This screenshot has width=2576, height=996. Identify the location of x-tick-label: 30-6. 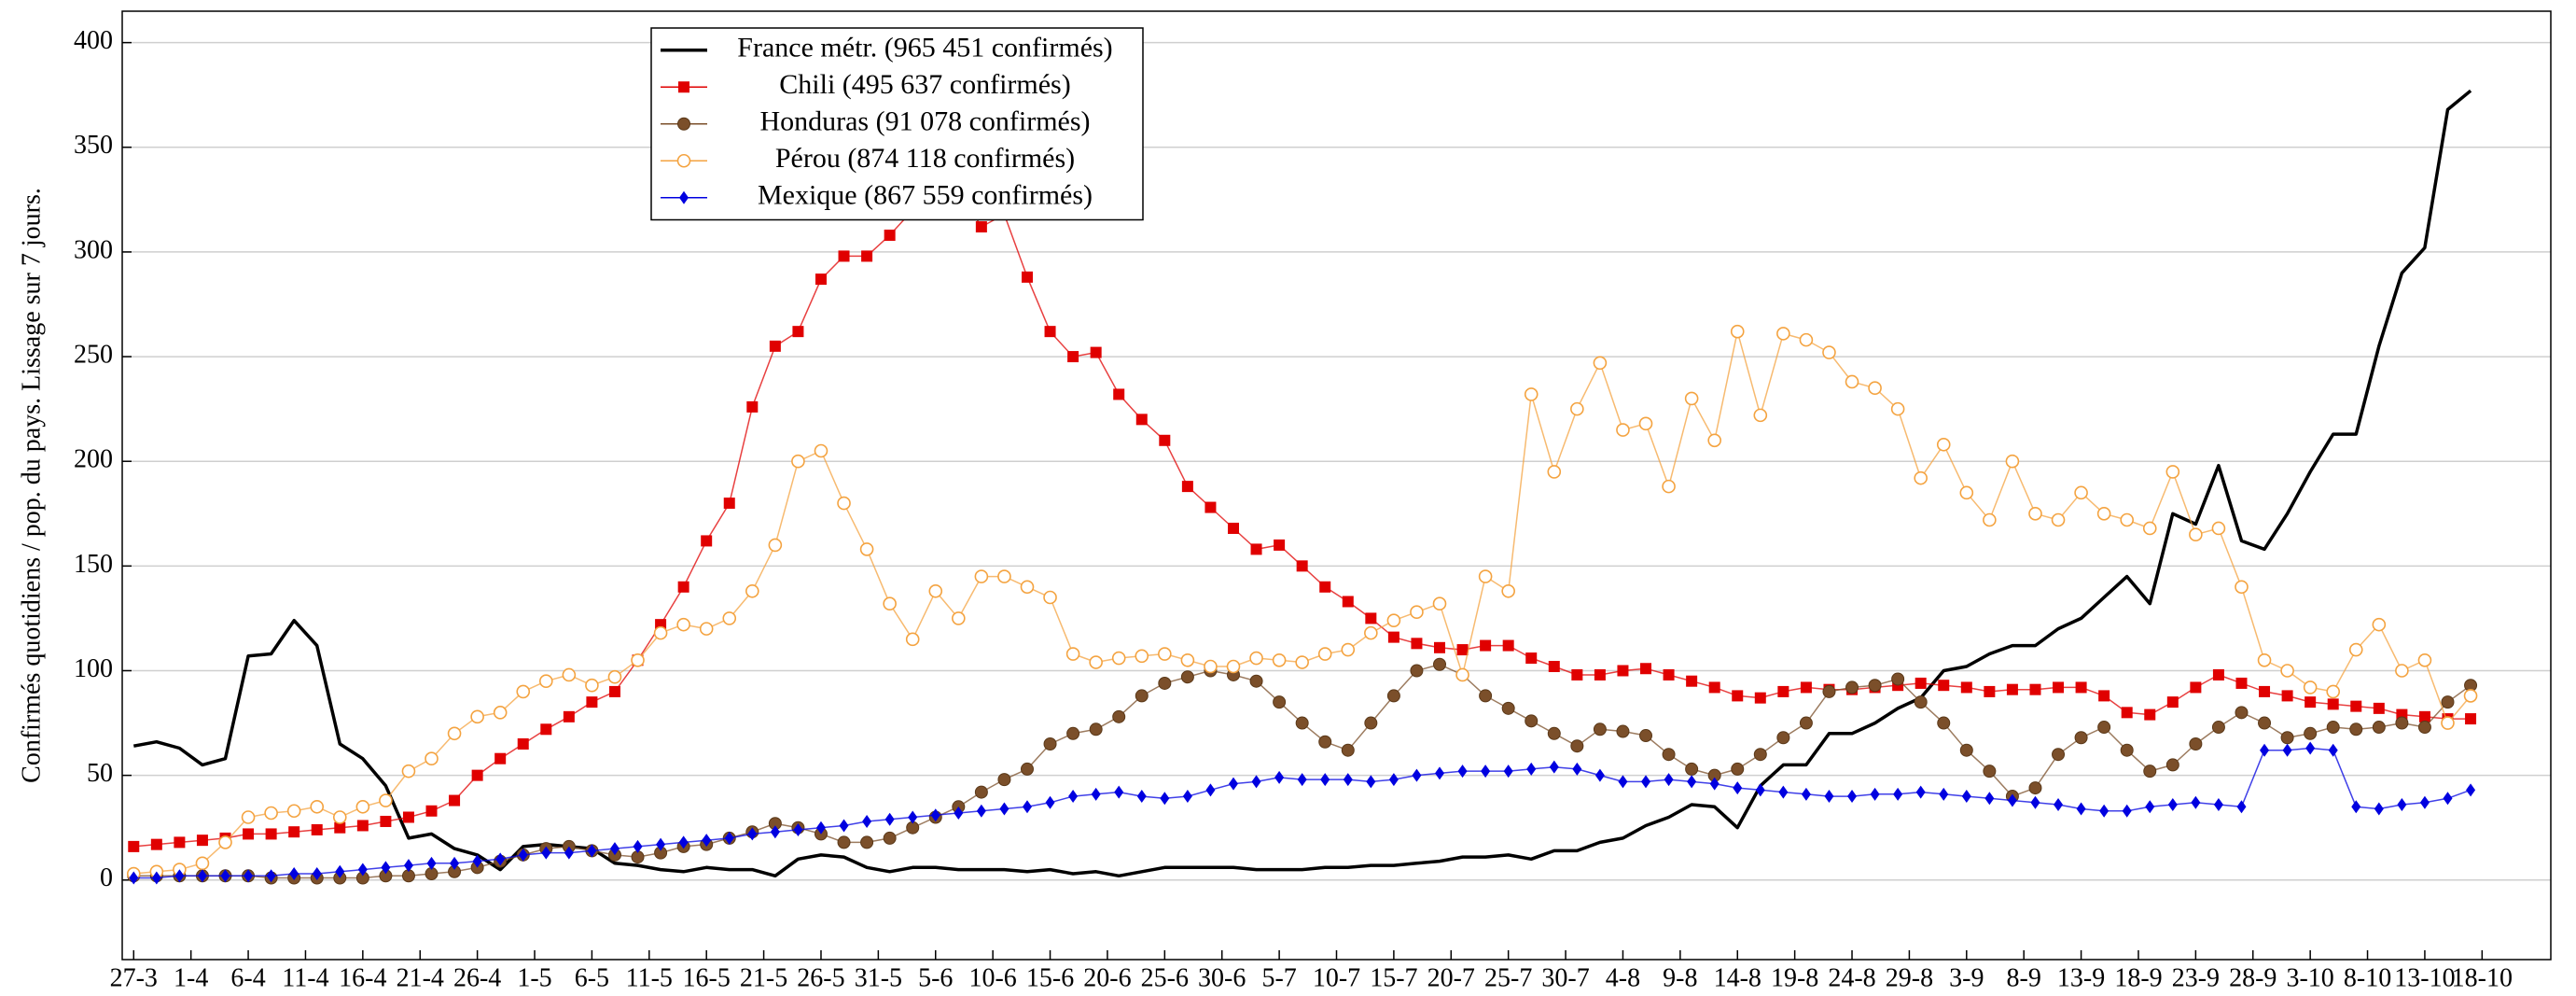
(1222, 977).